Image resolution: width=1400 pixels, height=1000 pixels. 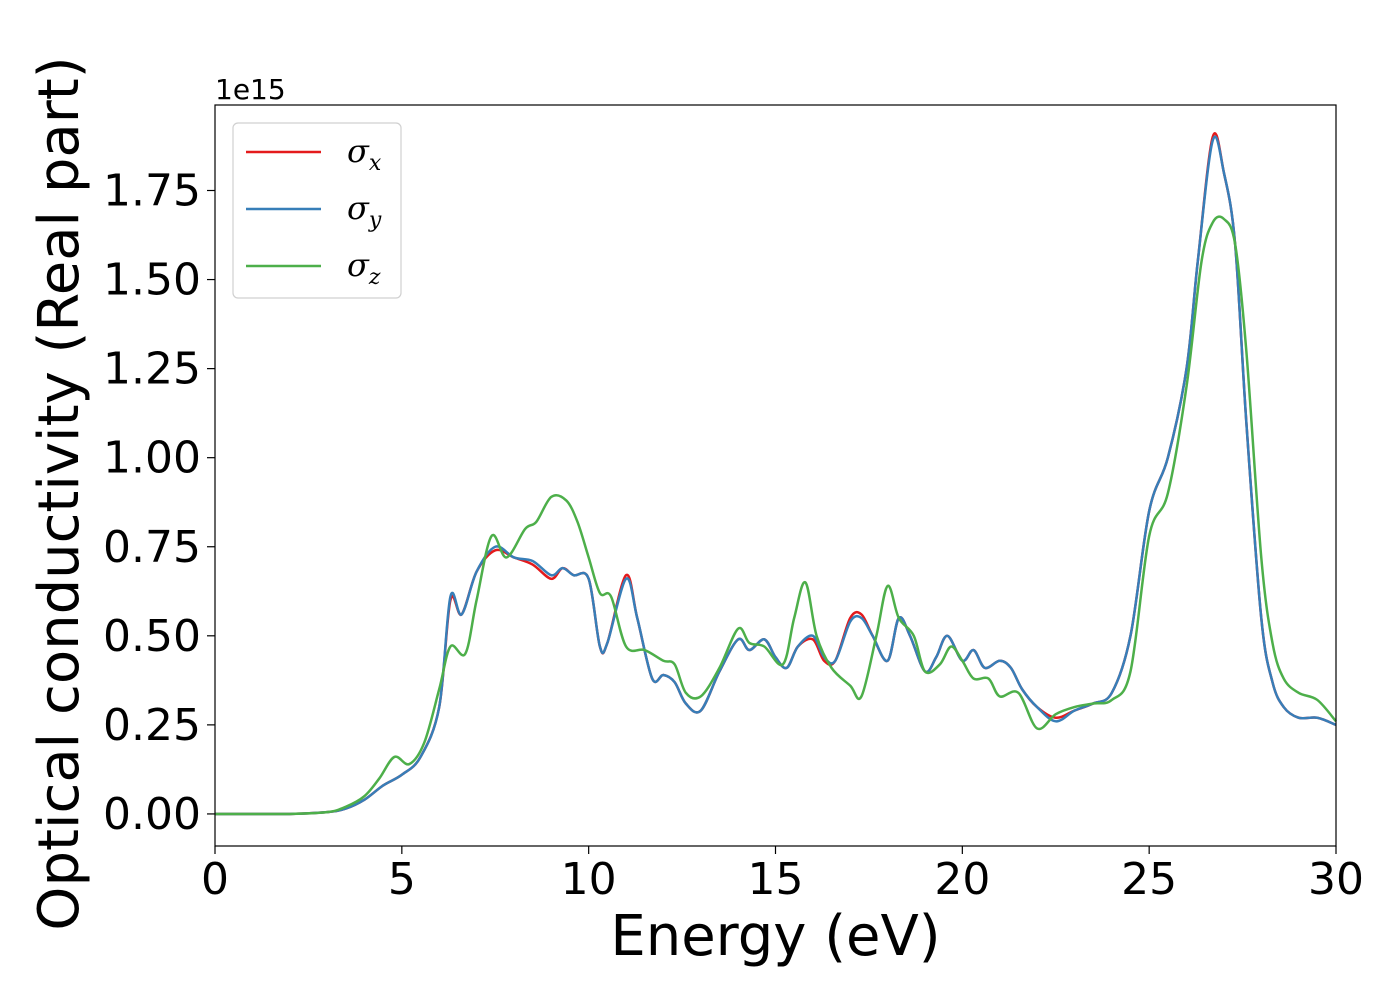 What do you see at coordinates (152, 636) in the screenshot?
I see `y-tick-label: 0.50` at bounding box center [152, 636].